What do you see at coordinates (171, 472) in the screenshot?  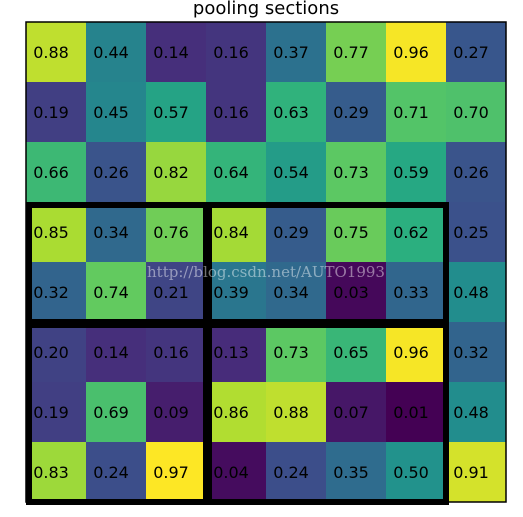 I see `cell-value-label: 0.97` at bounding box center [171, 472].